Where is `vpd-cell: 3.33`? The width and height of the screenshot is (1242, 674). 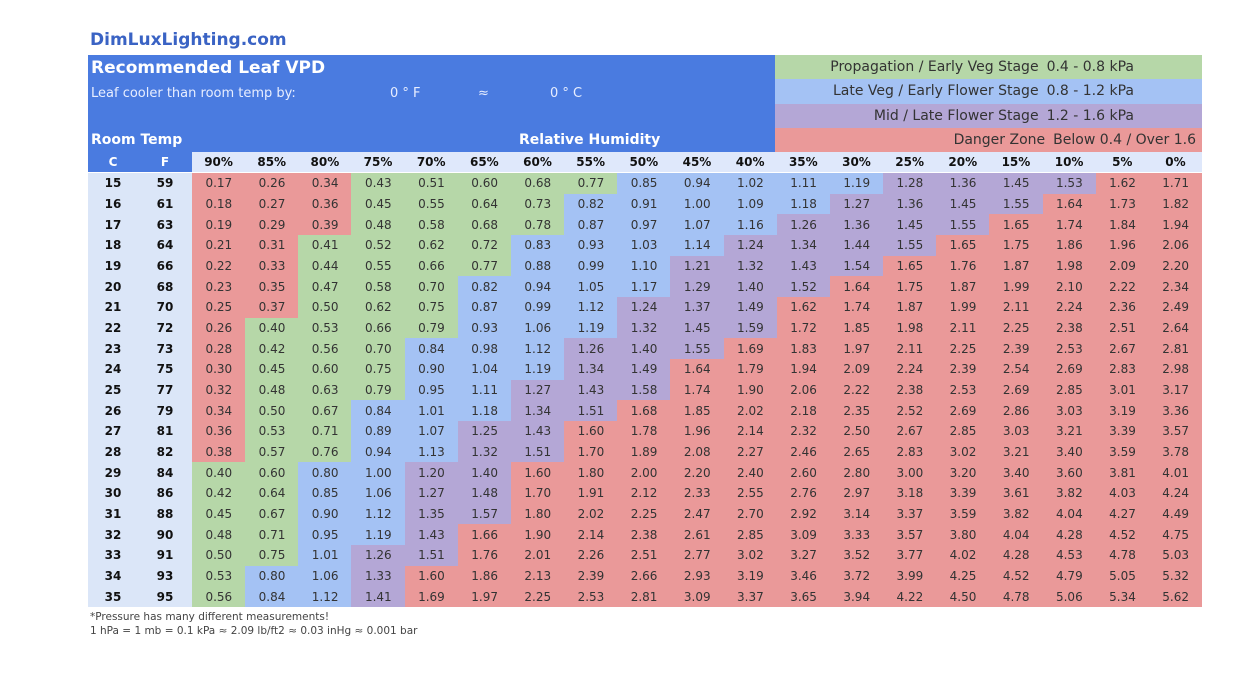
vpd-cell: 3.33 is located at coordinates (856, 534).